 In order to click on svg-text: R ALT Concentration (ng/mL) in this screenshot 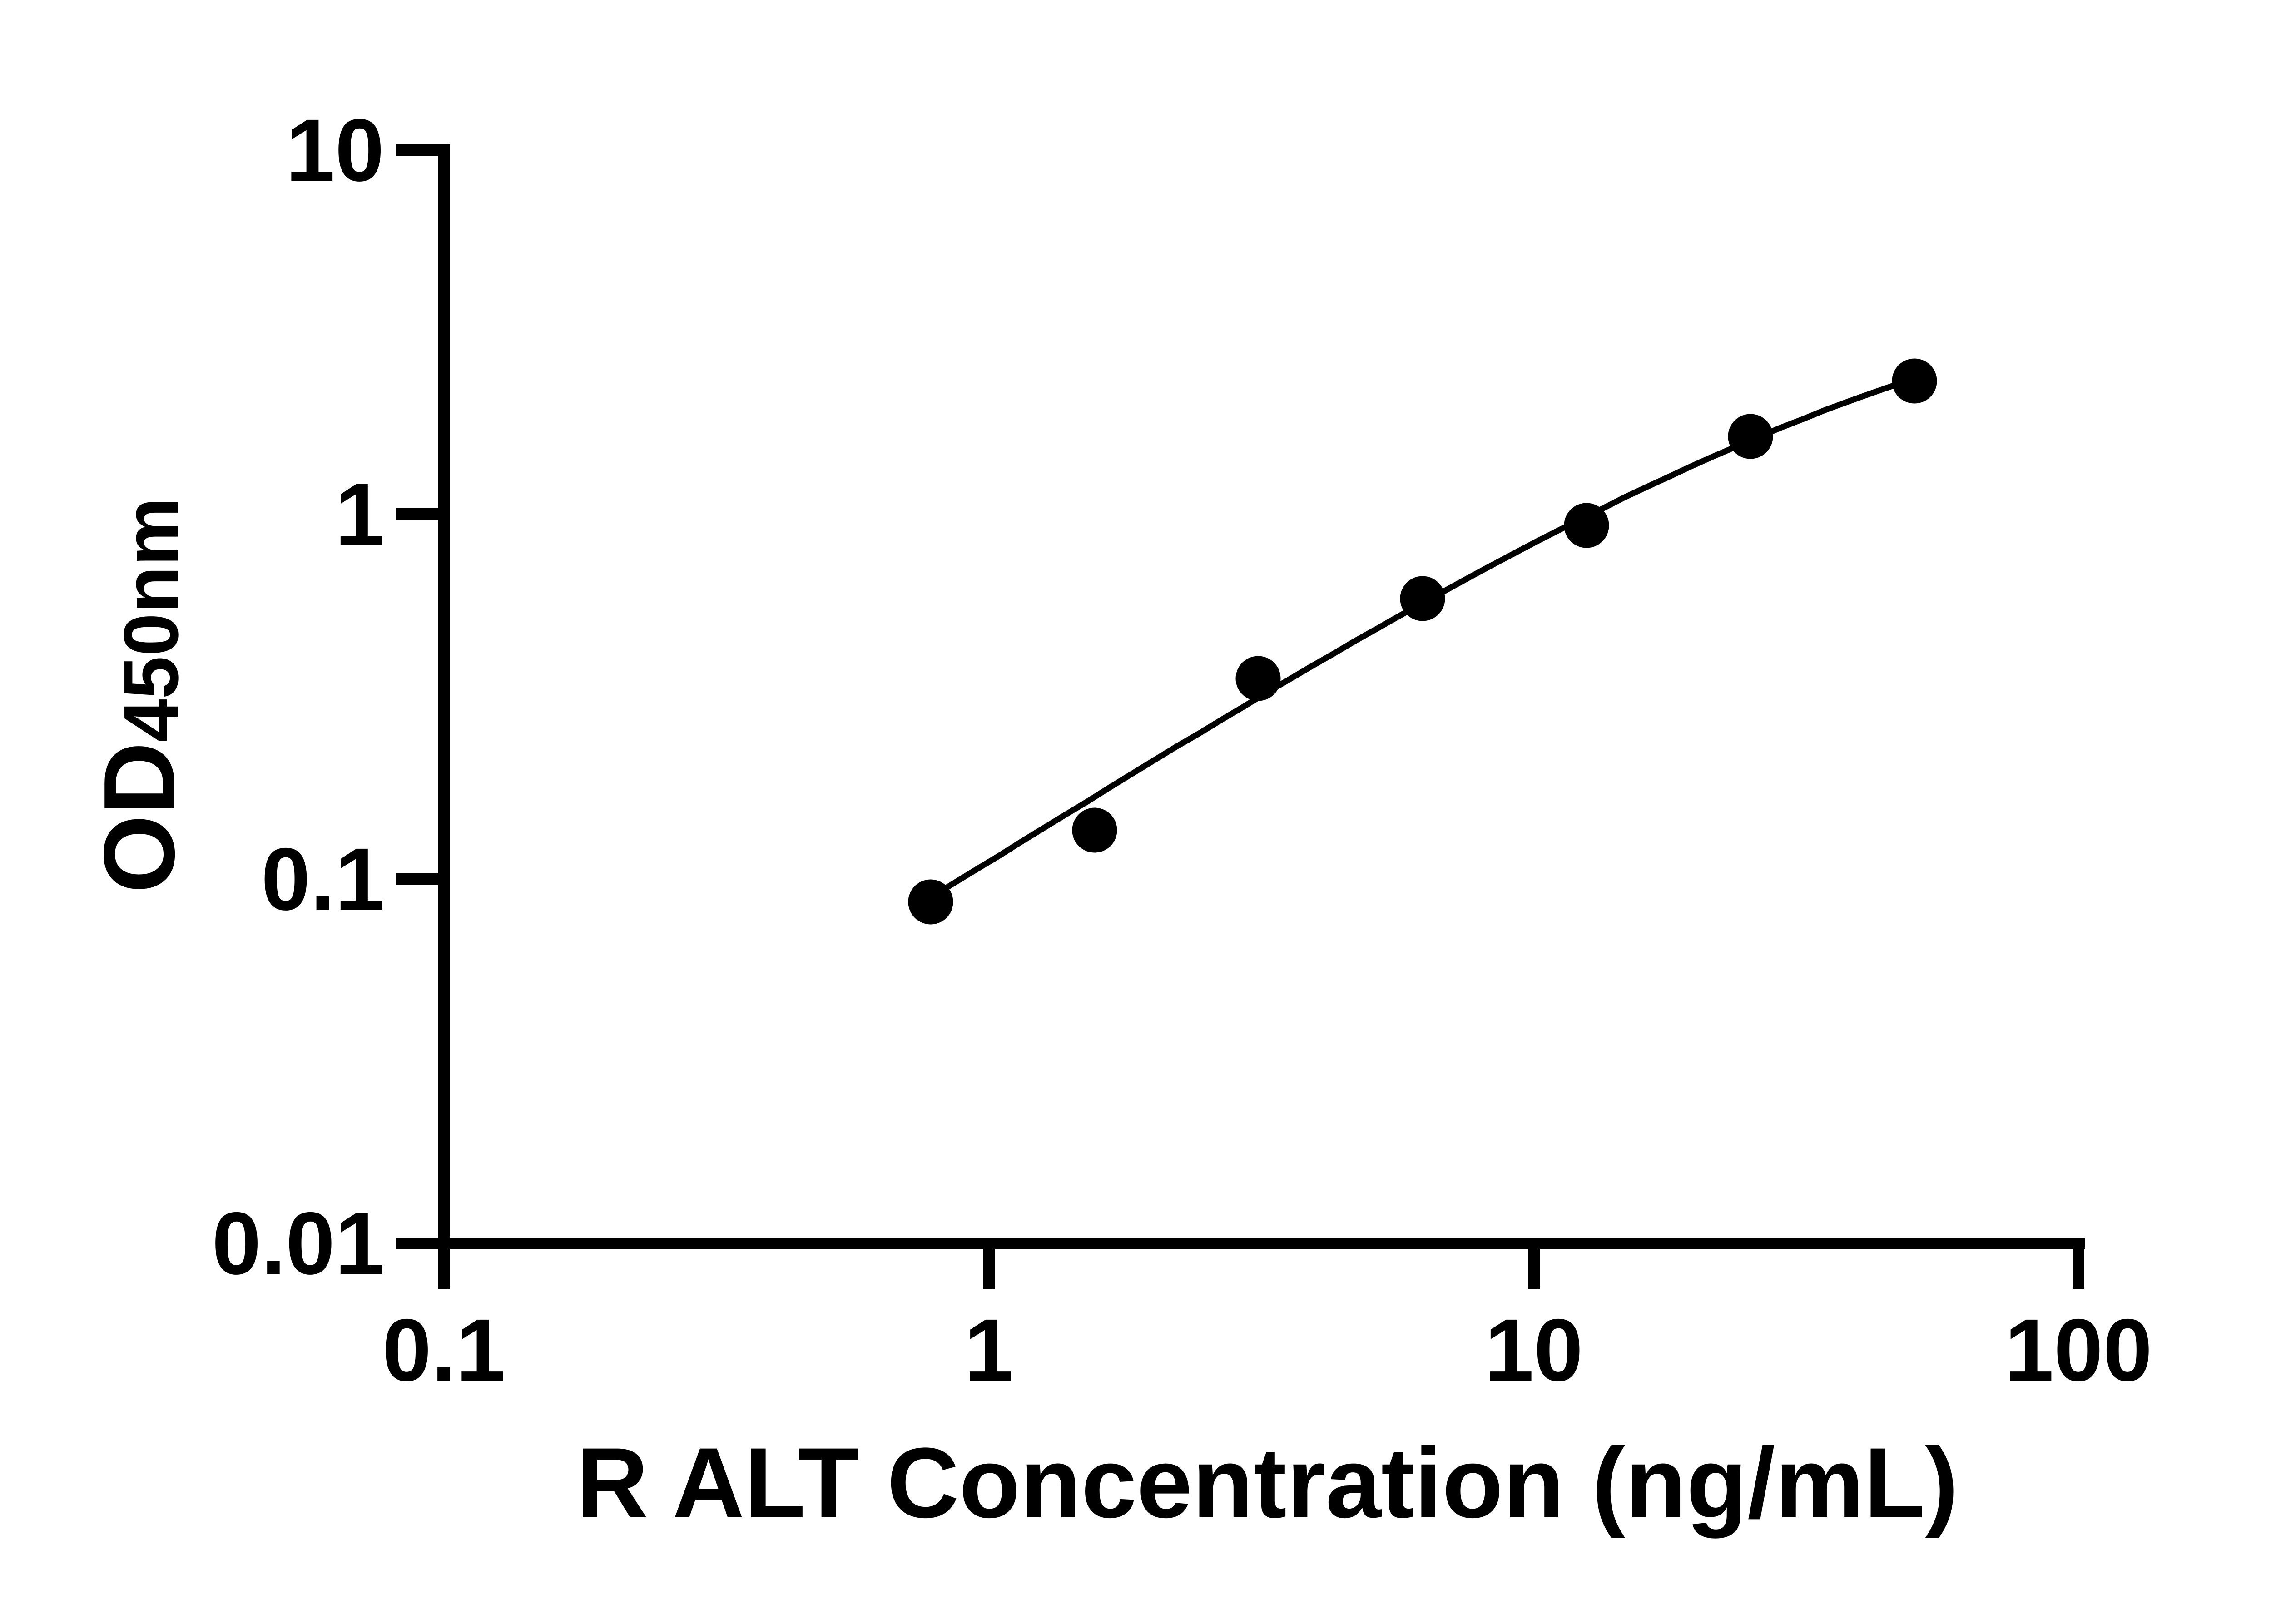, I will do `click(1267, 1483)`.